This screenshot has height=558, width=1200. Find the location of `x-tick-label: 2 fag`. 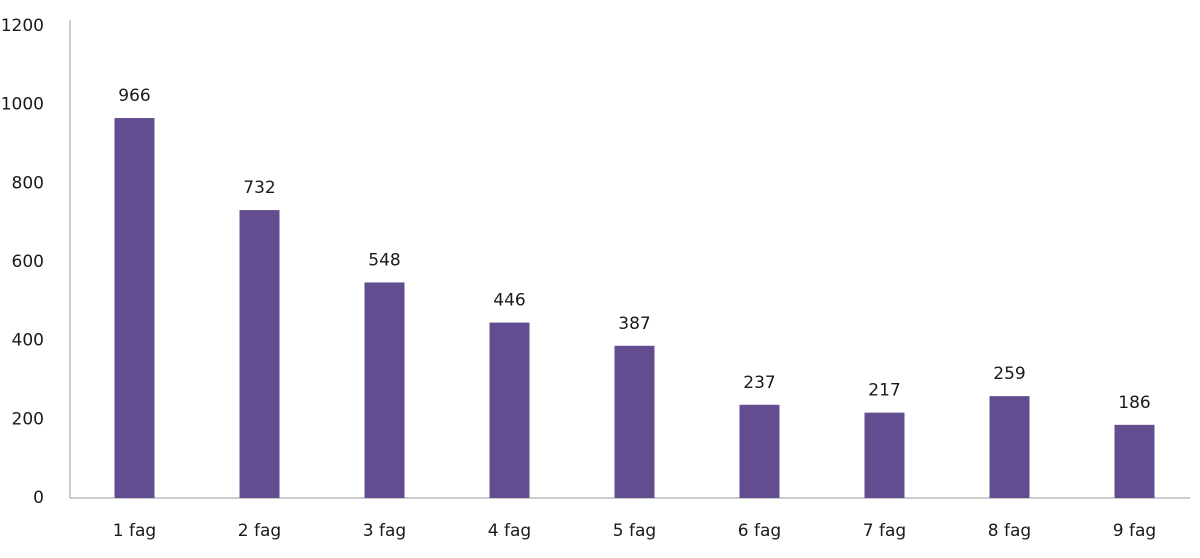

x-tick-label: 2 fag is located at coordinates (259, 531).